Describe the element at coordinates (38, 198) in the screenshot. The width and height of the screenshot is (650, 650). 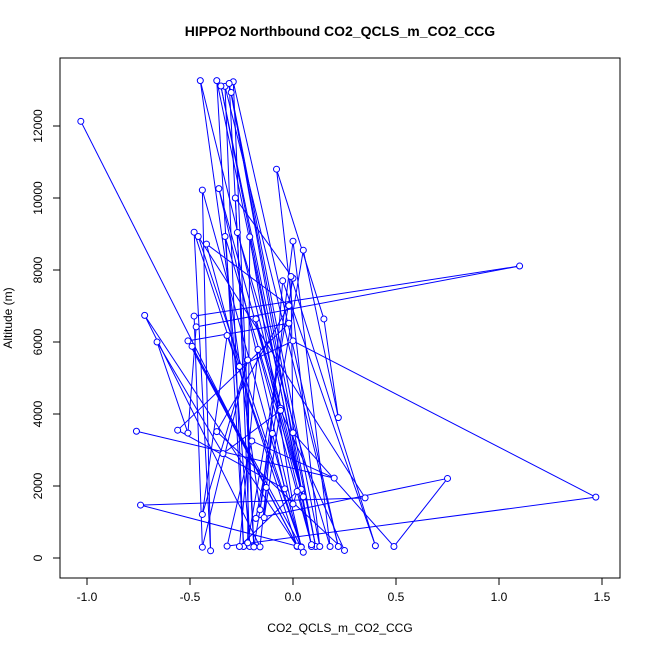
I see `y-tick-label: 10000` at that location.